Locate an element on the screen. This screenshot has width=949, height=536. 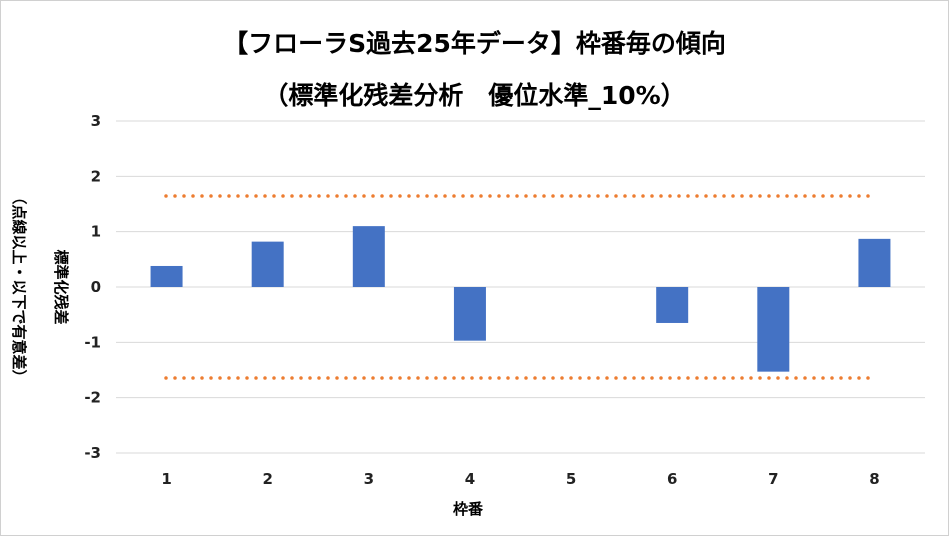
x-tick-label: 2 is located at coordinates (267, 479).